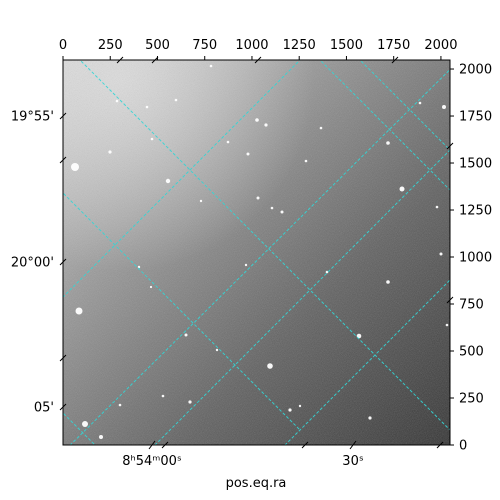 Image resolution: width=500 pixels, height=500 pixels. What do you see at coordinates (440, 45) in the screenshot?
I see `x-tick-label: 2000` at bounding box center [440, 45].